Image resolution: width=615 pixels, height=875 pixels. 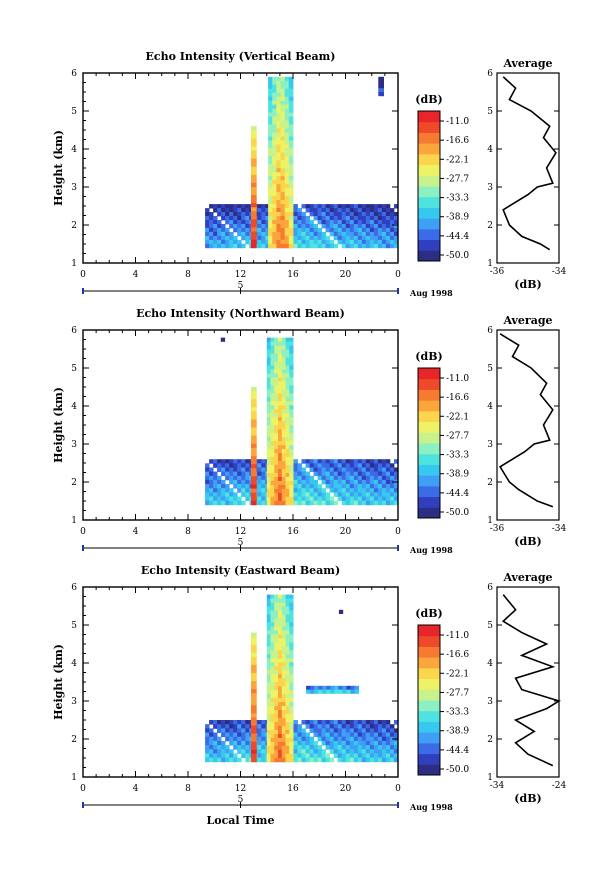 What do you see at coordinates (531, 680) in the screenshot?
I see `average-profile-line` at bounding box center [531, 680].